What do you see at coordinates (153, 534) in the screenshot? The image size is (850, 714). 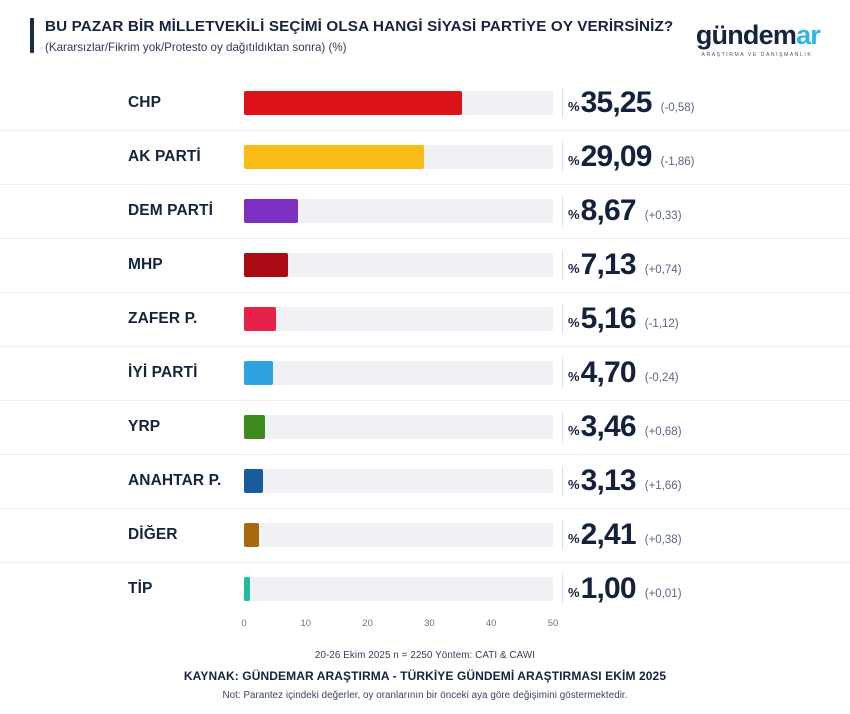 I see `bar-row-label: DİĞER` at bounding box center [153, 534].